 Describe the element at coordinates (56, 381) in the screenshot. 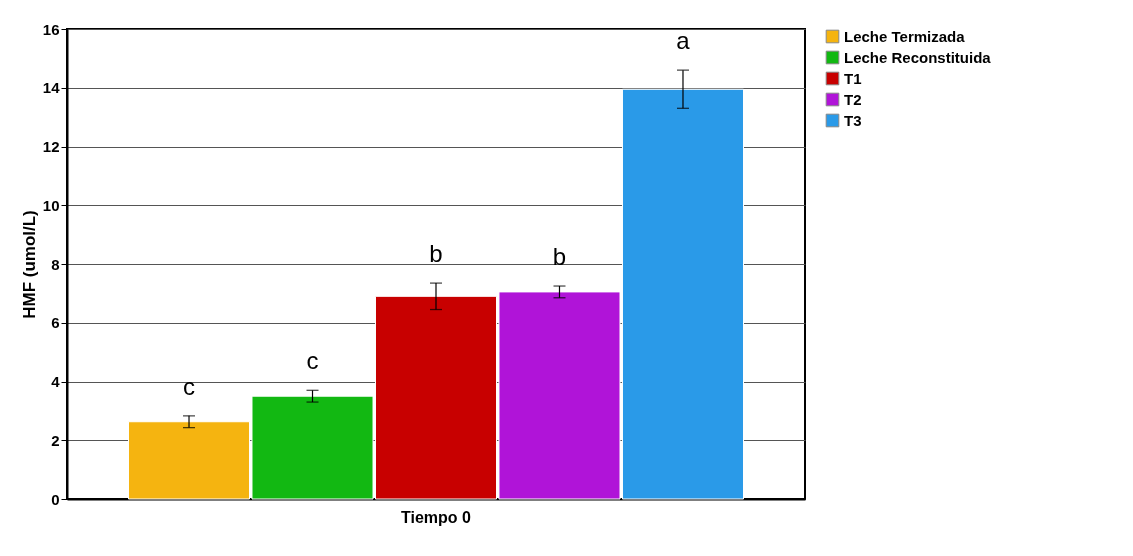

I see `y-tick-label: 4` at that location.